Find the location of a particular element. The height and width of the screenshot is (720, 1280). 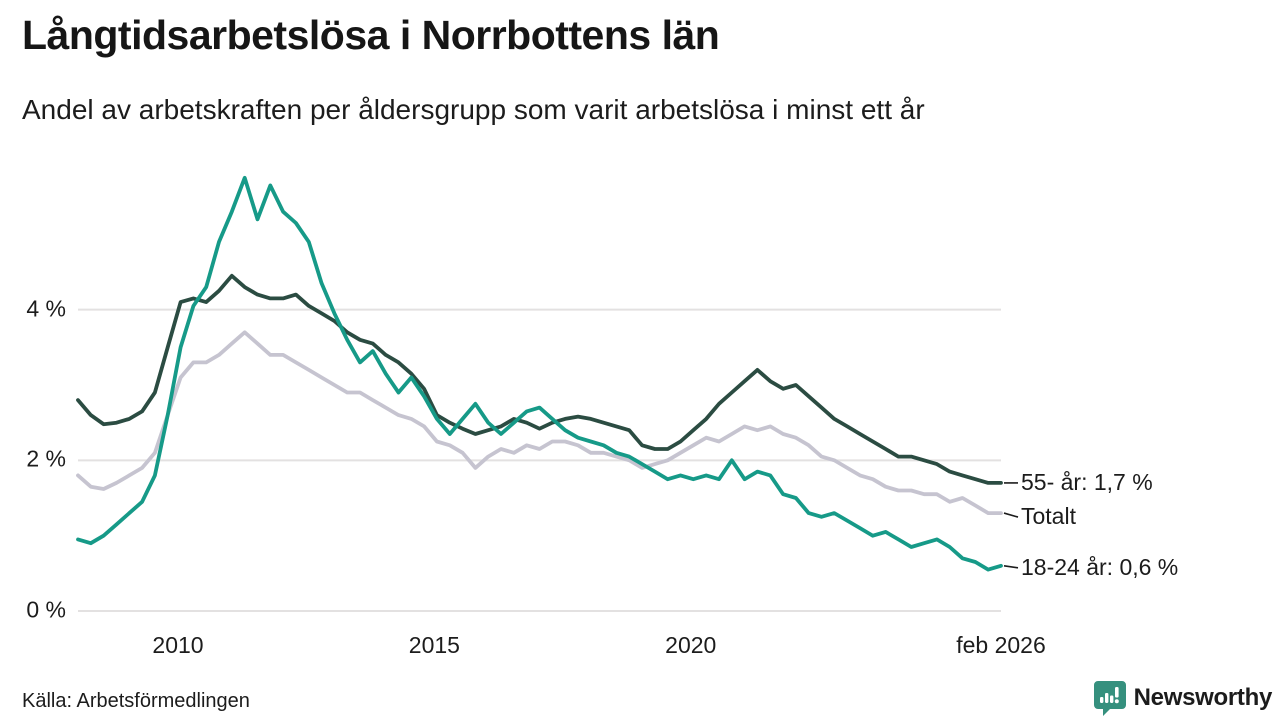

x-axis-tick-label: feb 2026 is located at coordinates (1001, 645).